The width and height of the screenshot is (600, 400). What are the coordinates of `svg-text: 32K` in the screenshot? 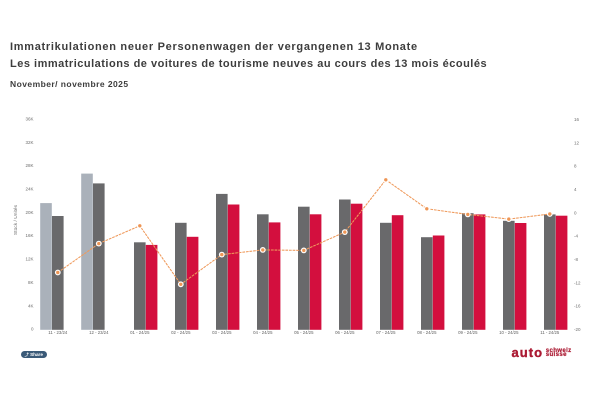 It's located at (29, 142).